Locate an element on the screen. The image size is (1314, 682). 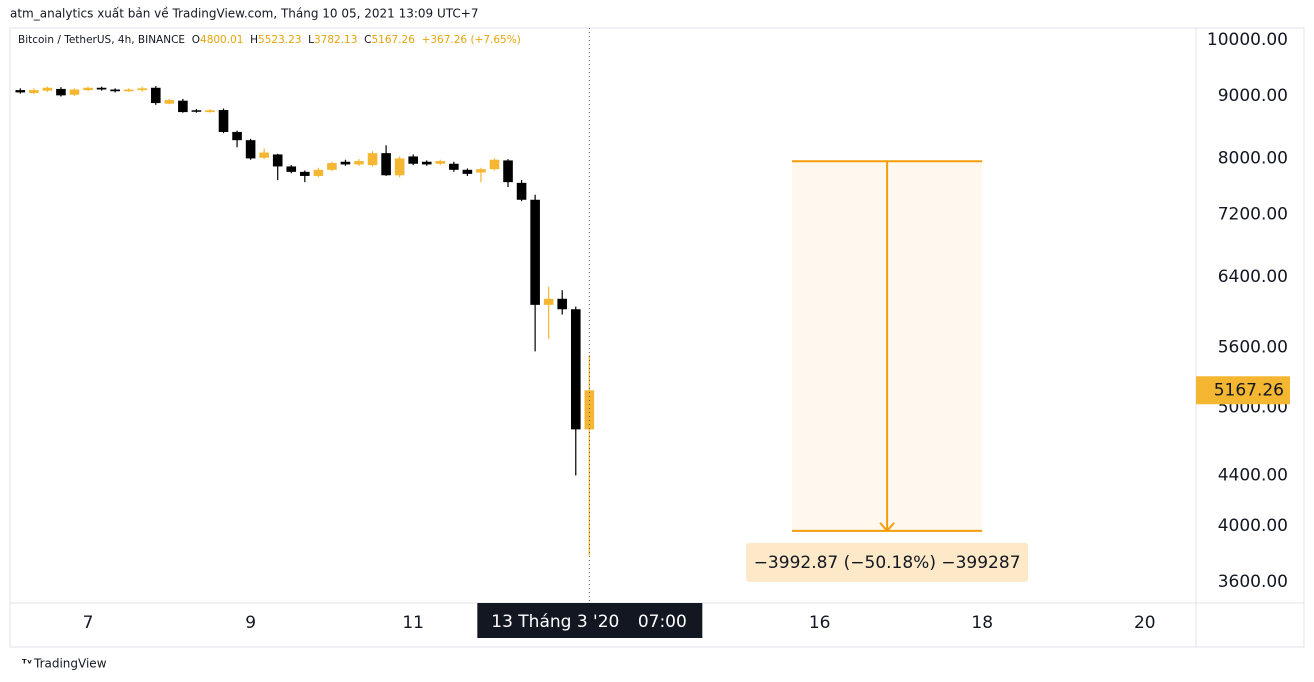
crosshair-time: 07:00 is located at coordinates (662, 622).